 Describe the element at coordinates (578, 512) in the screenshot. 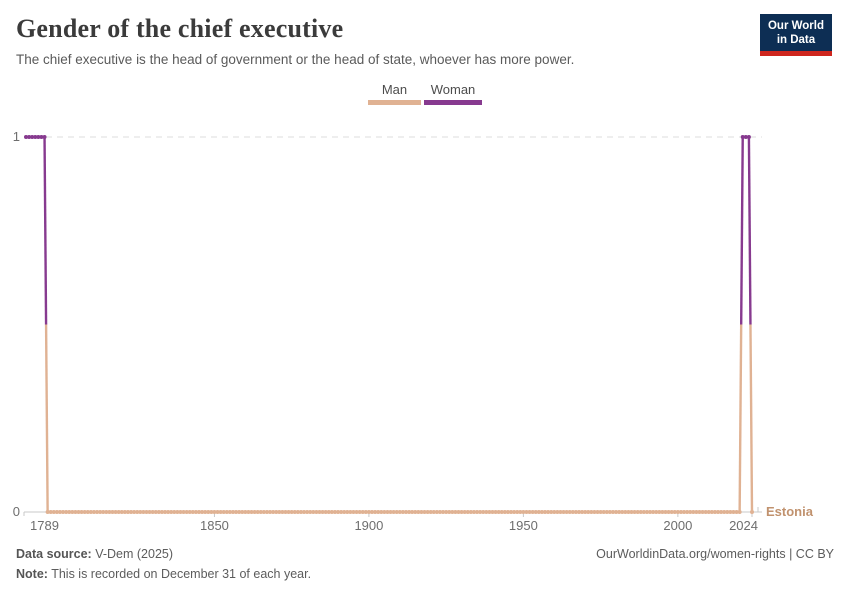

I see `series-marker-1968` at that location.